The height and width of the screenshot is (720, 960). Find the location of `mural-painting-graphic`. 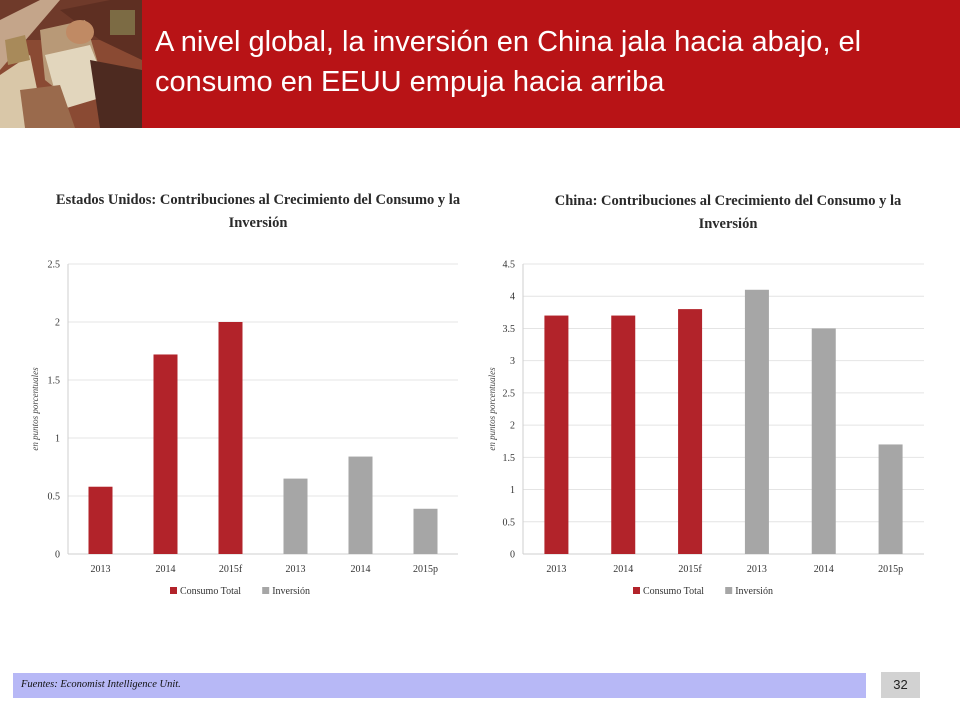

mural-painting-graphic is located at coordinates (71, 64).